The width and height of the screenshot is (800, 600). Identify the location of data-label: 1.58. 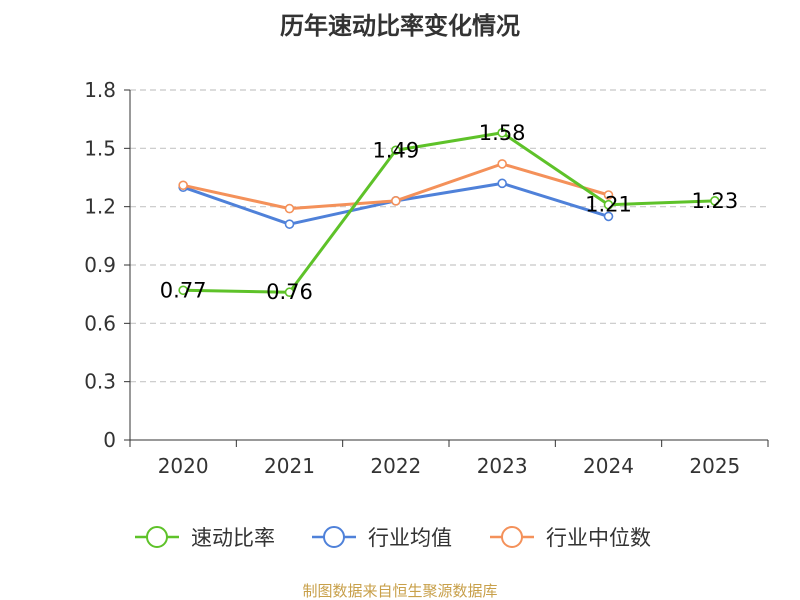
(502, 133).